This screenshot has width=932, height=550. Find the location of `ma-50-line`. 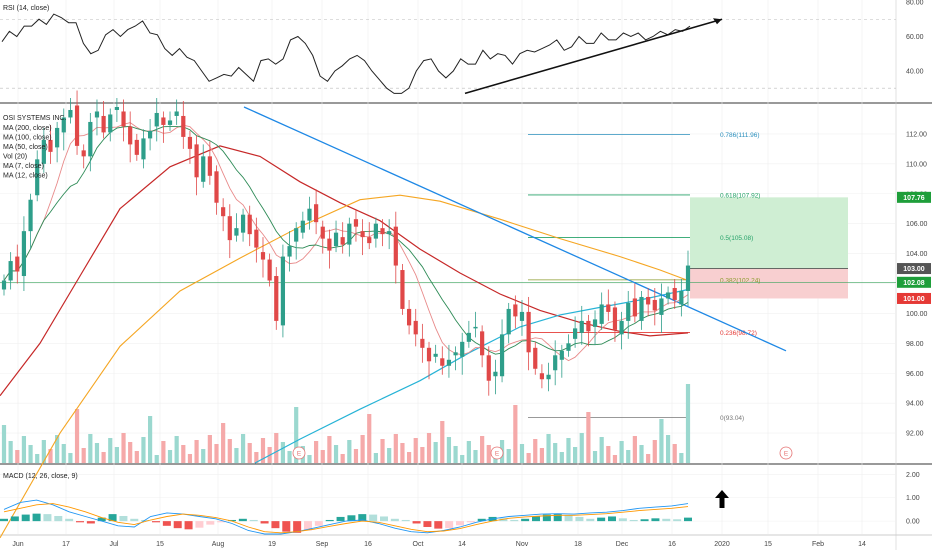

ma-50-line is located at coordinates (471, 376).